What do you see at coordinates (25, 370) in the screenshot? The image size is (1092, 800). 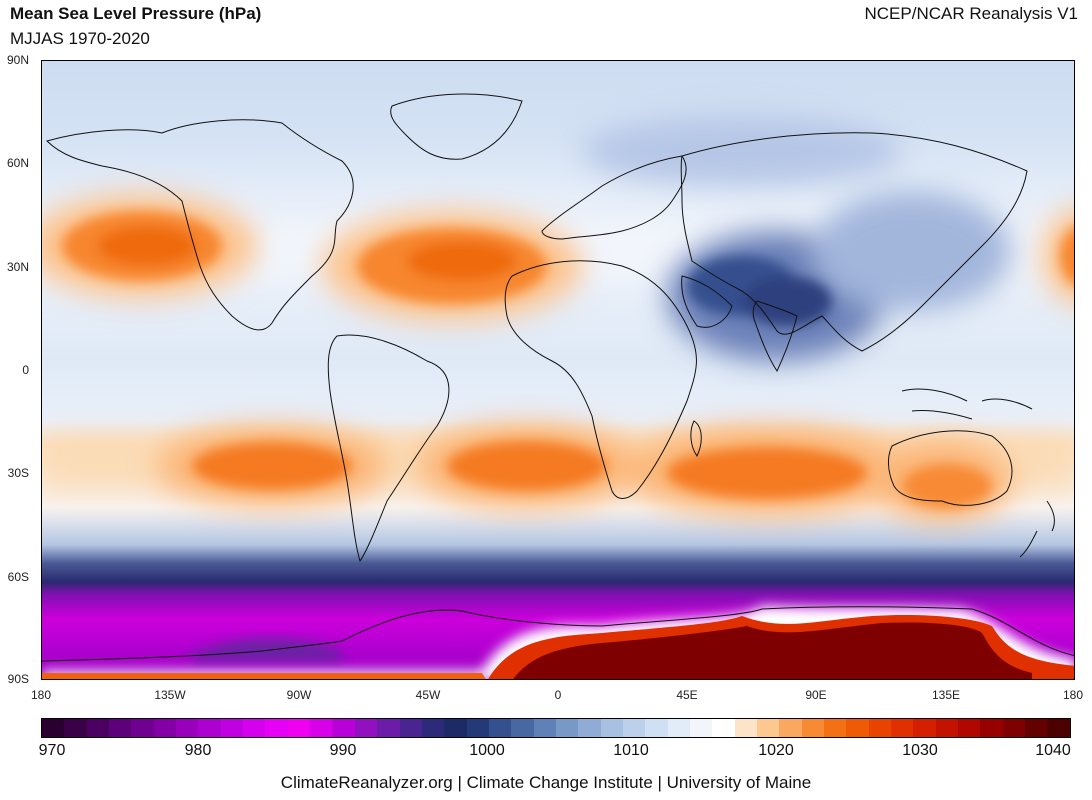 I see `lat-tick: 0` at bounding box center [25, 370].